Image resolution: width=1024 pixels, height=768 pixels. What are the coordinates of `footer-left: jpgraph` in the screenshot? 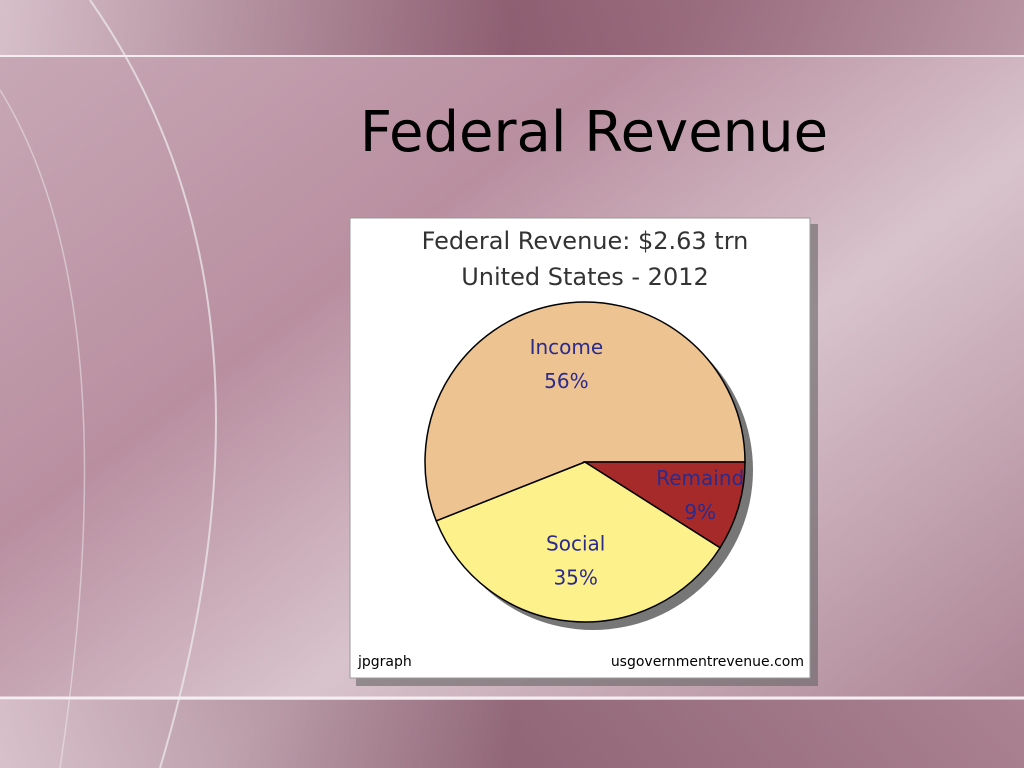 It's located at (384, 662).